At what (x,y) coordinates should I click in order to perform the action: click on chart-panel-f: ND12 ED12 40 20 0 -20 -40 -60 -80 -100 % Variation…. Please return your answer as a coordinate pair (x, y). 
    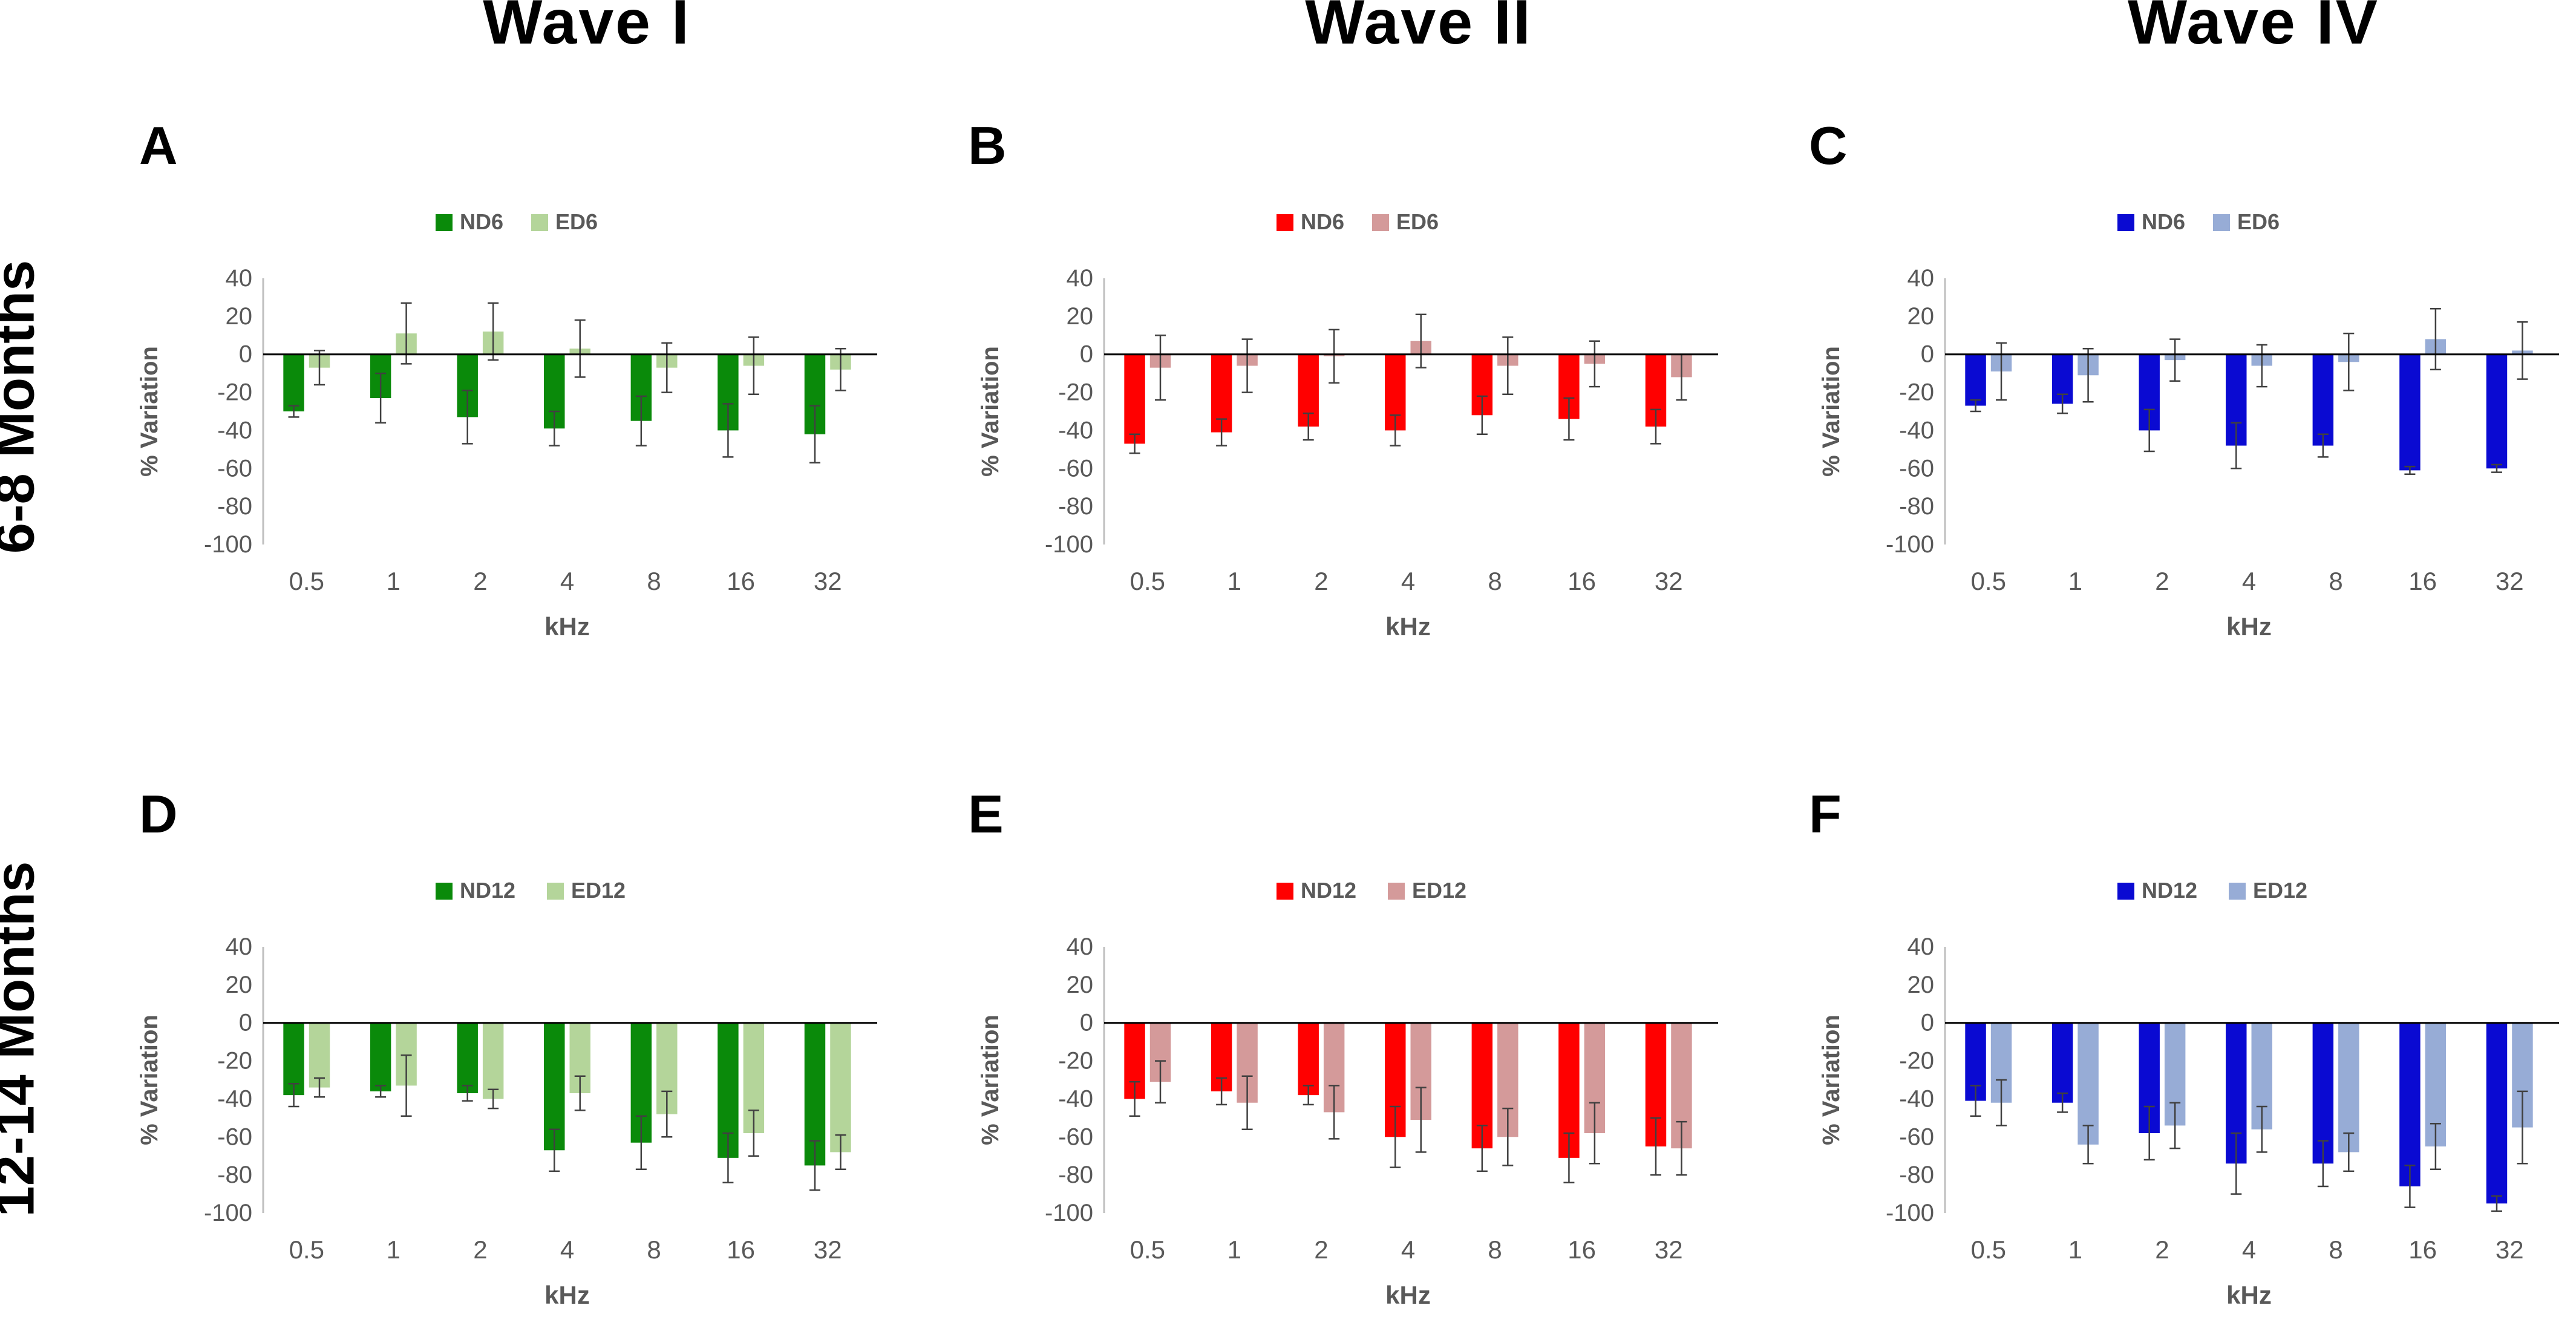
    Looking at the image, I should click on (2188, 1093).